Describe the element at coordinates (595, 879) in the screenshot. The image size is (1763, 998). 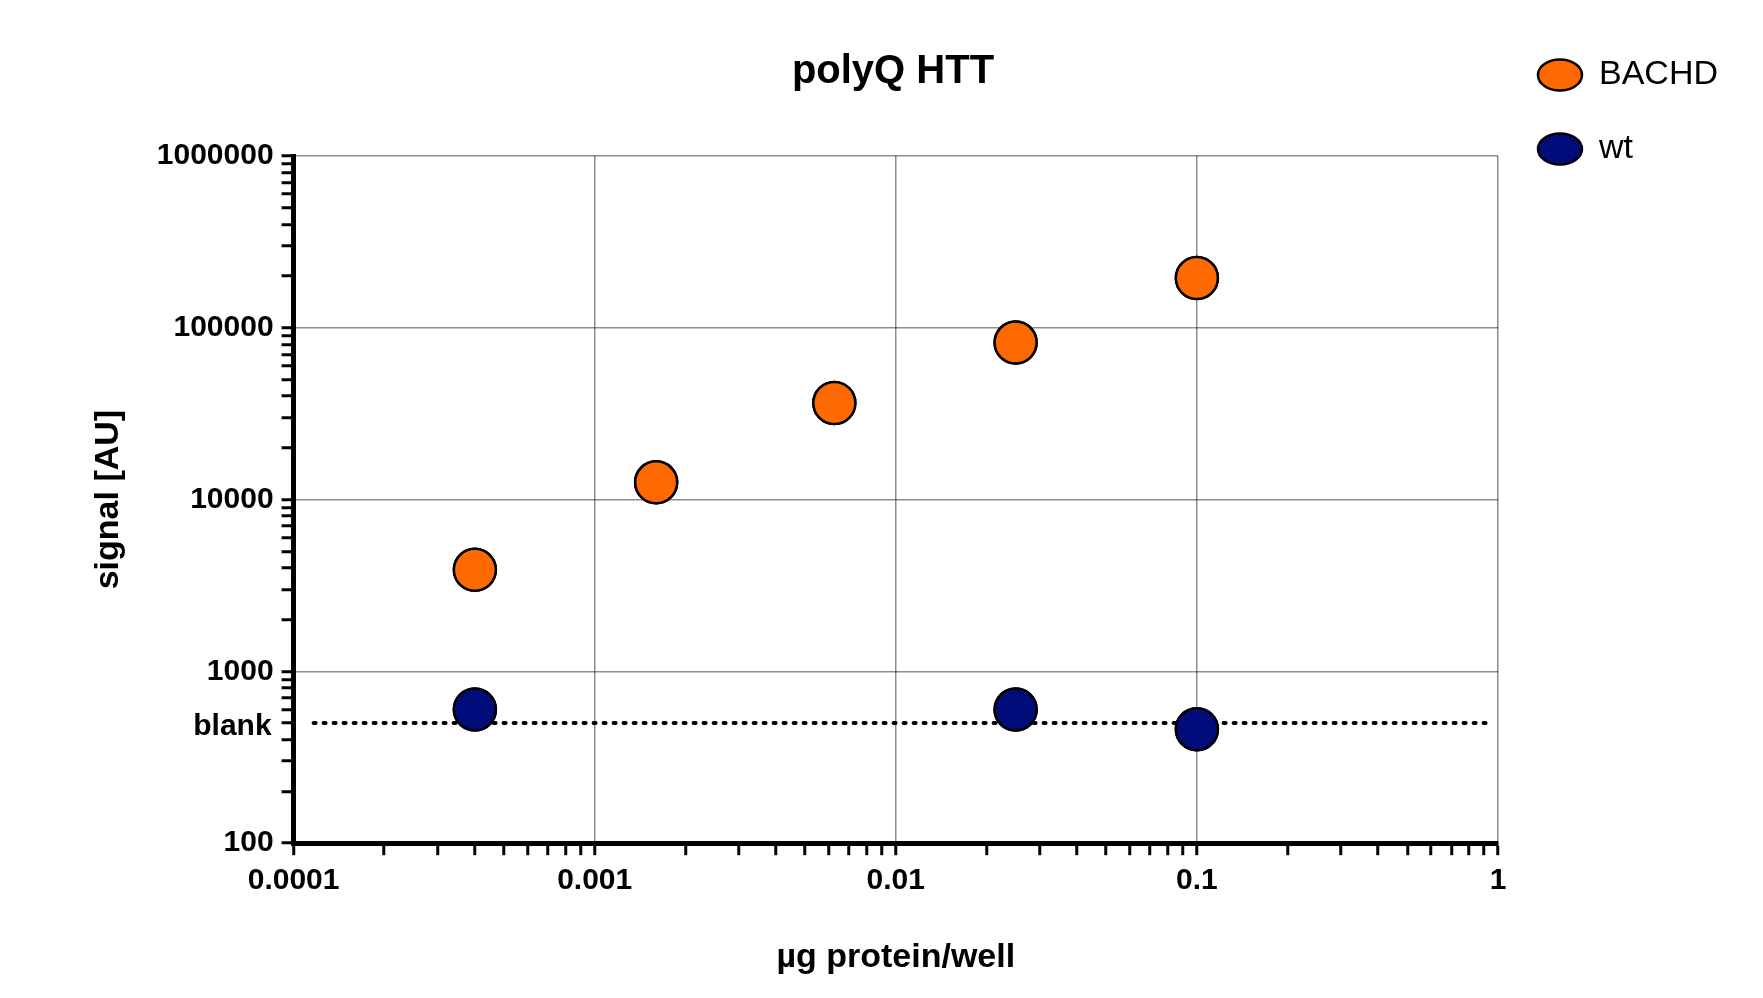
I see `x-tick-label: 0.001` at that location.